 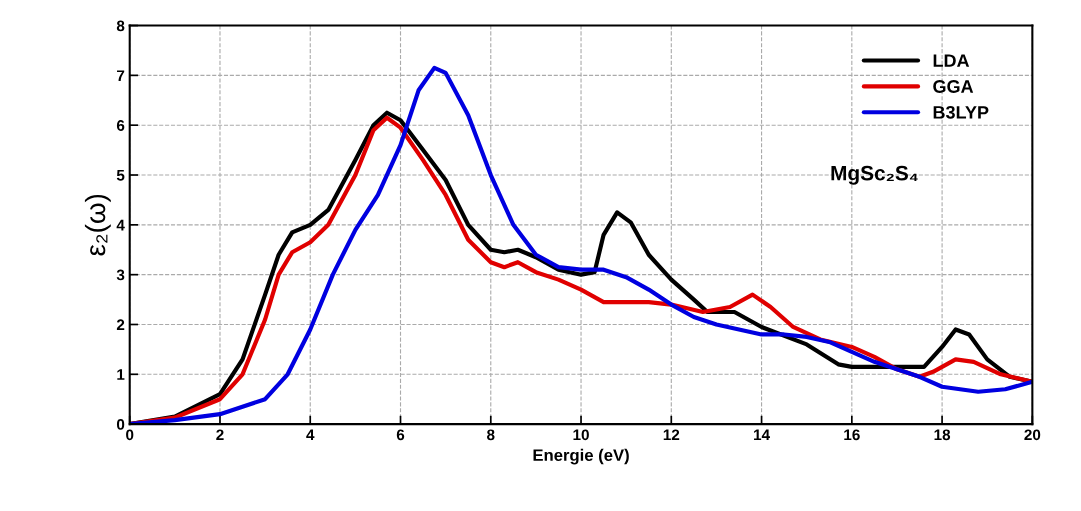 I want to click on x-tick-label: 4, so click(x=310, y=435).